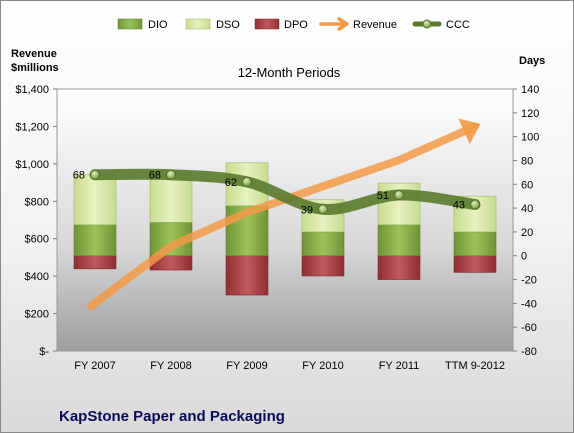  What do you see at coordinates (281, 24) in the screenshot?
I see `legend-item-dpo: DPO` at bounding box center [281, 24].